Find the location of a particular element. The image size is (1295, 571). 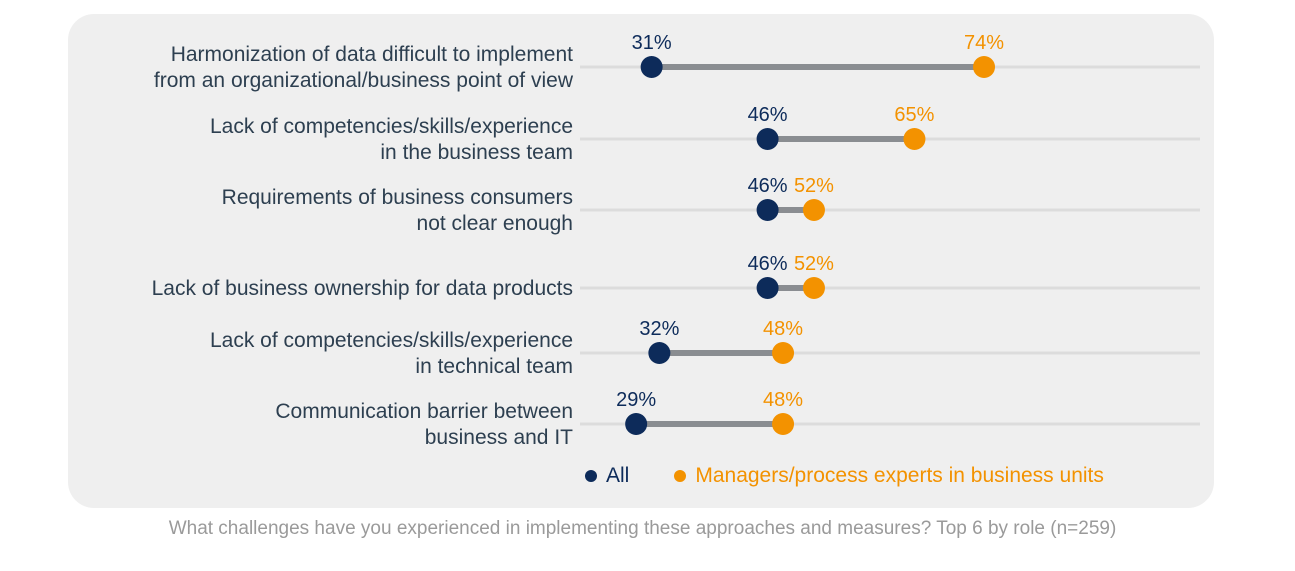

legend-label-all: All is located at coordinates (618, 475).